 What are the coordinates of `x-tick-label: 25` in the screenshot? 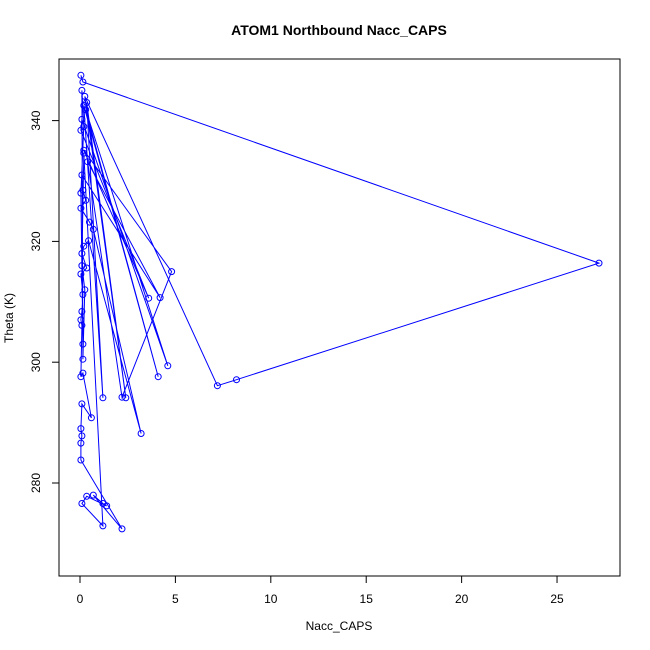 It's located at (557, 599).